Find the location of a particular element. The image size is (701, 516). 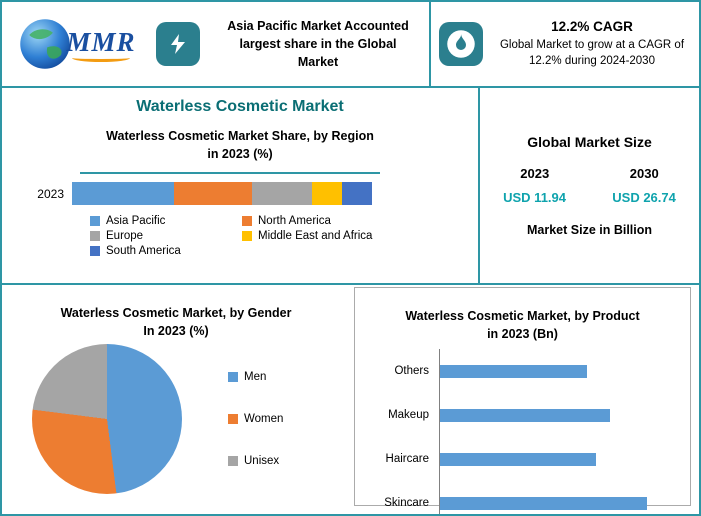

region-stacked-bar-chart: 2023 is located at coordinates (240, 193).